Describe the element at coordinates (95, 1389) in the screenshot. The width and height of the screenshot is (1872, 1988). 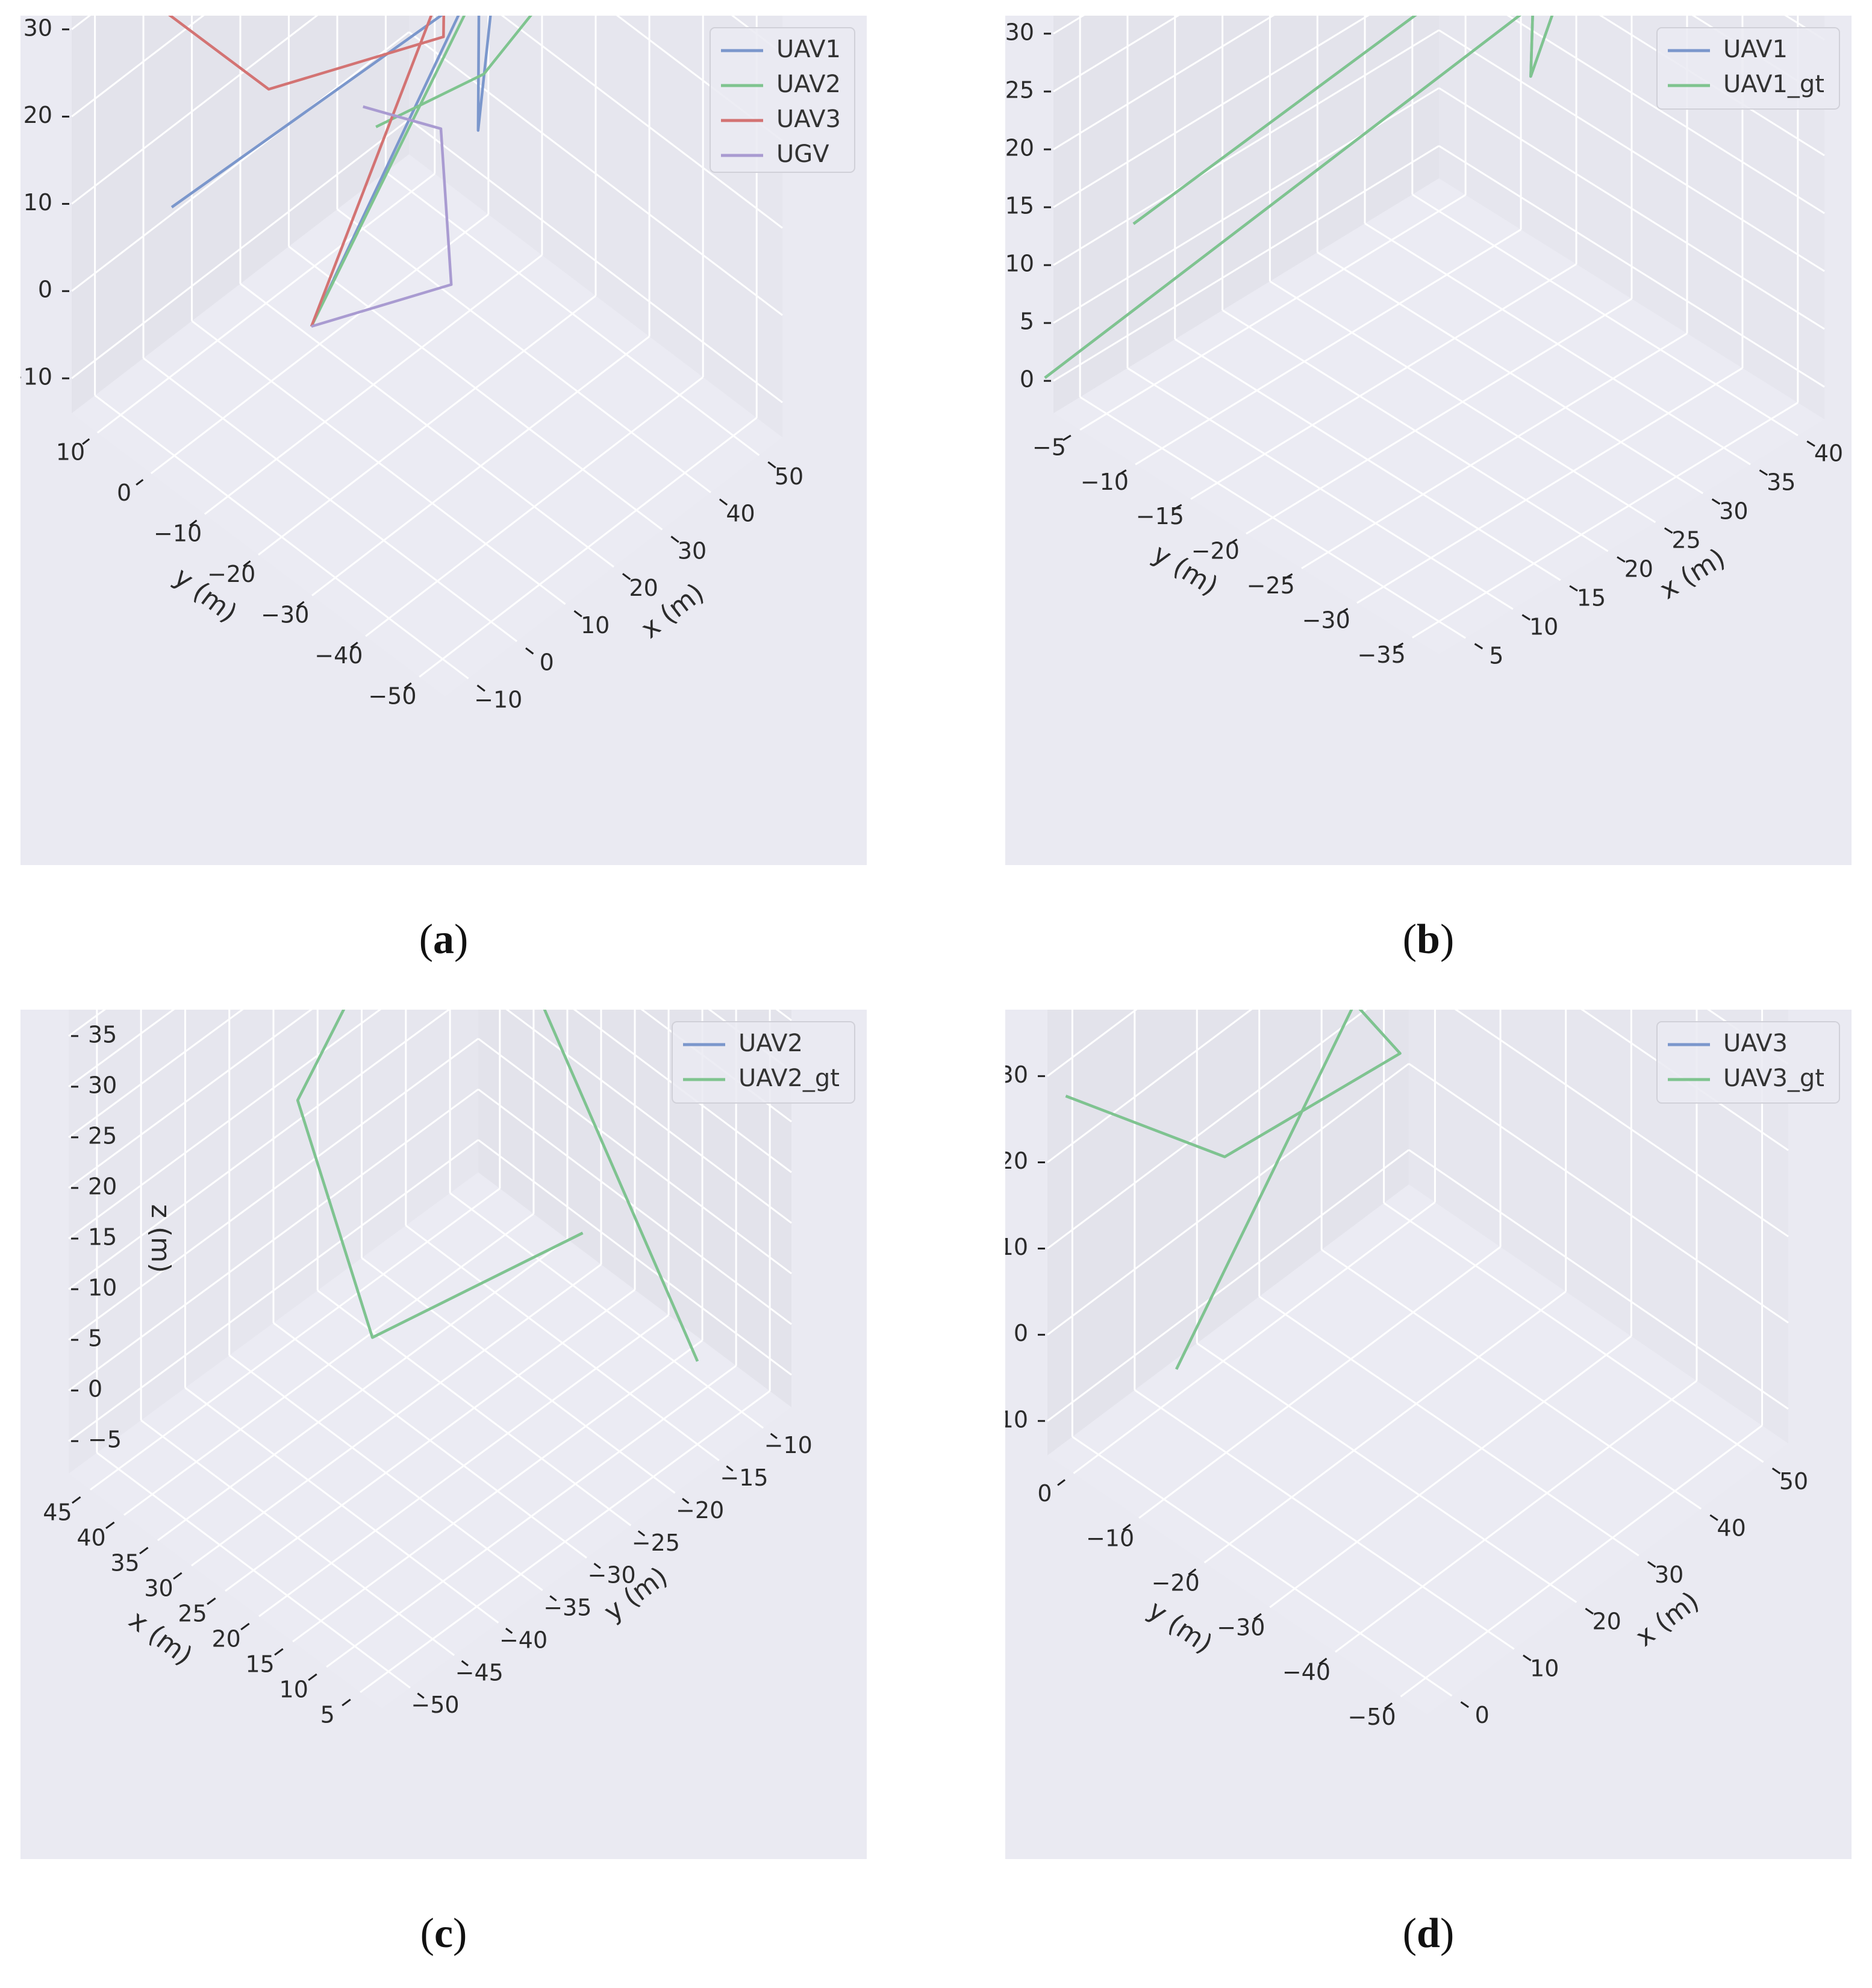
I see `tick-z-c-1: 0` at that location.